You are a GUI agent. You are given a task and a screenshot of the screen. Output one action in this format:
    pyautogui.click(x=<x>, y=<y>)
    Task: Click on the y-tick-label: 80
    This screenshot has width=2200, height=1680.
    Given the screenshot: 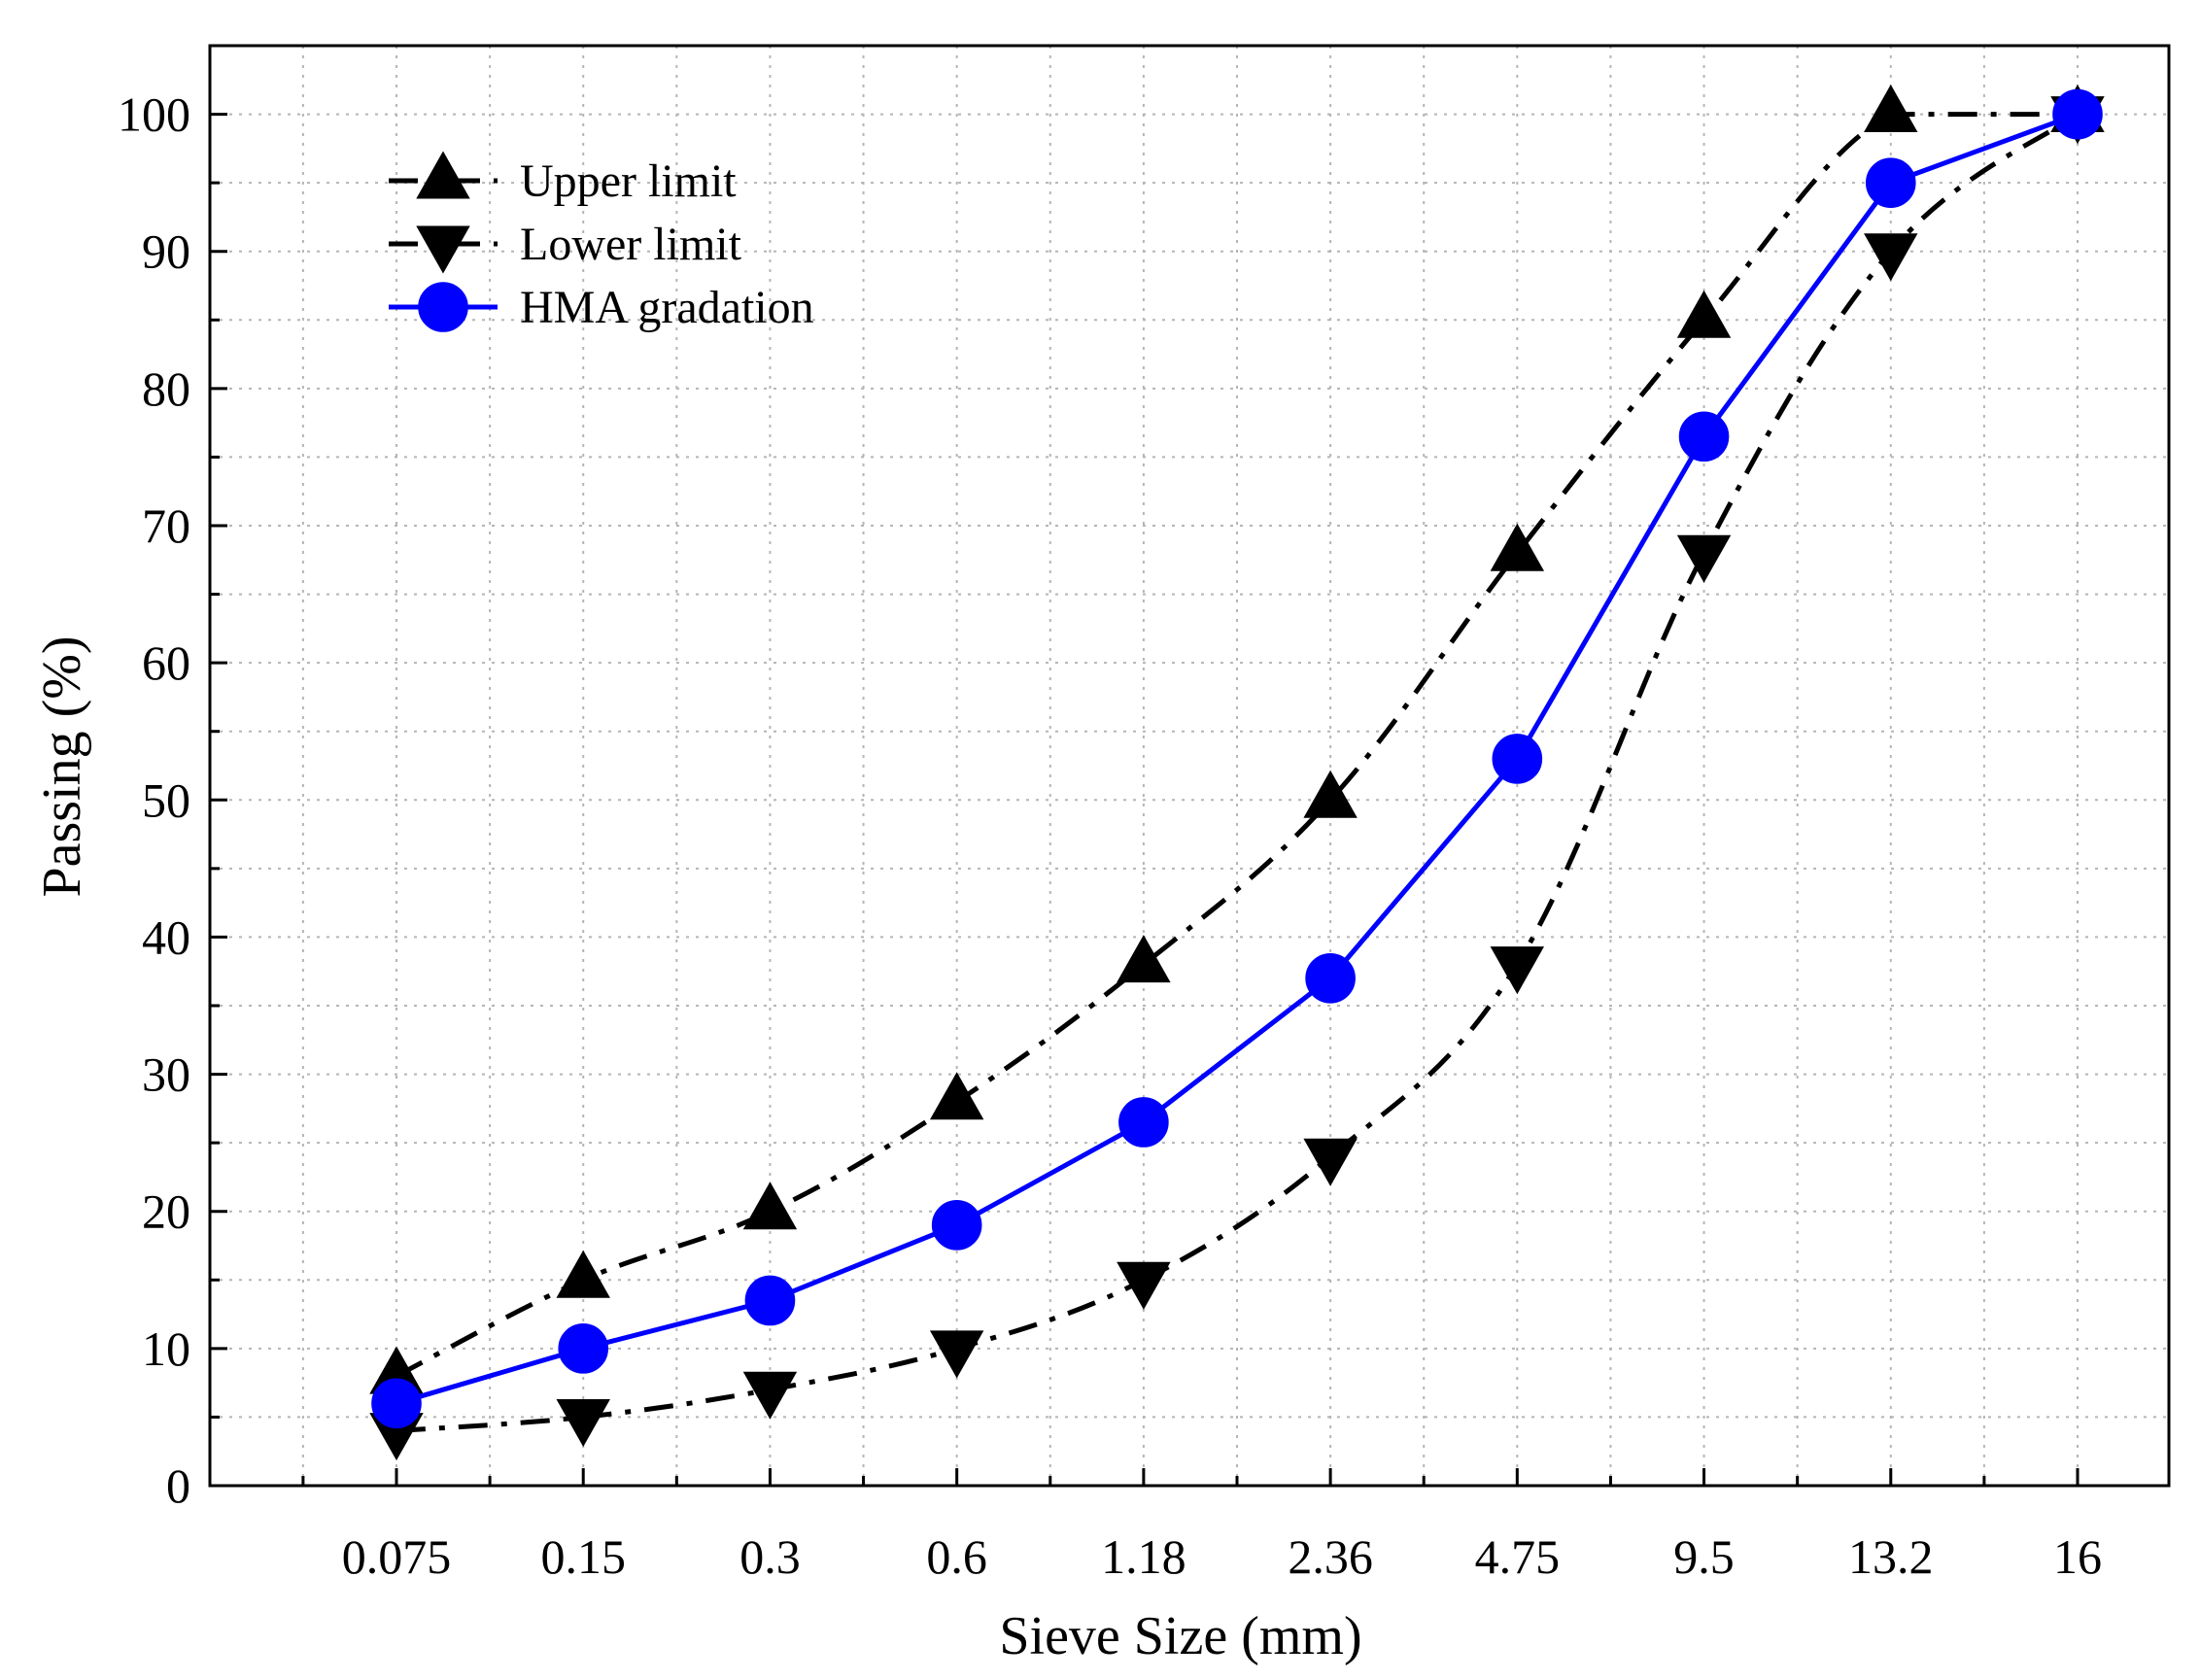 What is the action you would take?
    pyautogui.click(x=166, y=388)
    